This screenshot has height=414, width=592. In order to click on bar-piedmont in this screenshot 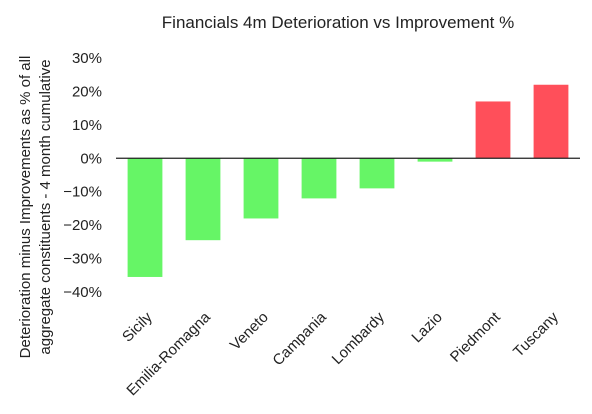, I will do `click(493, 130)`.